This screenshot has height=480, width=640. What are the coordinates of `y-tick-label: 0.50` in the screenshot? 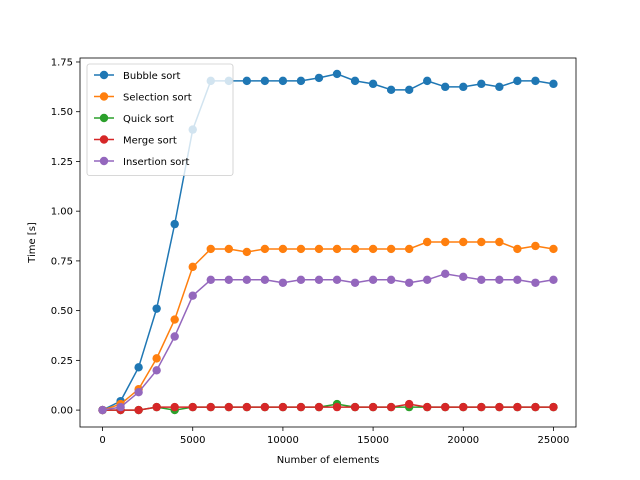 It's located at (62, 311).